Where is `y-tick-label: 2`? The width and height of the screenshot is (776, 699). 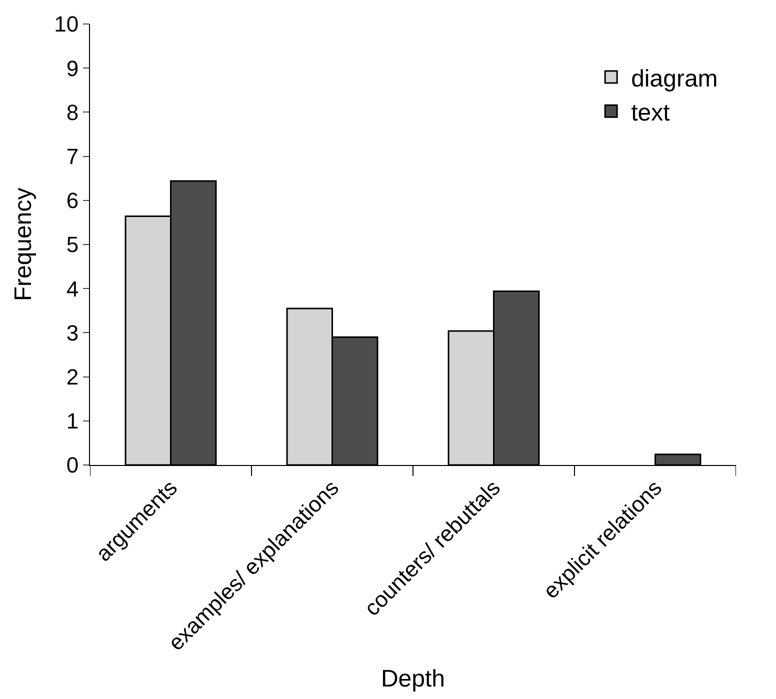 y-tick-label: 2 is located at coordinates (72, 377).